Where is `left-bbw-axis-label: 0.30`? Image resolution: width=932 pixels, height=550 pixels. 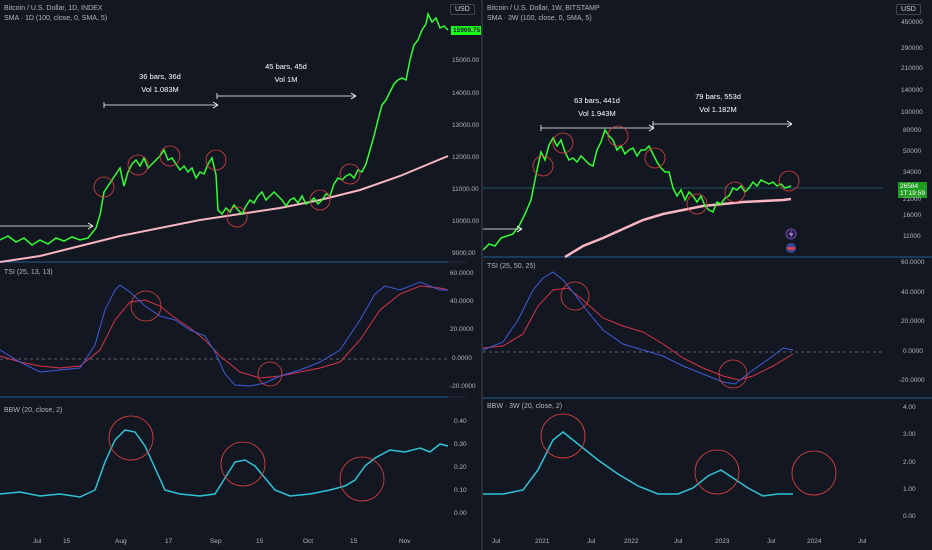
left-bbw-axis-label: 0.30 is located at coordinates (460, 444).